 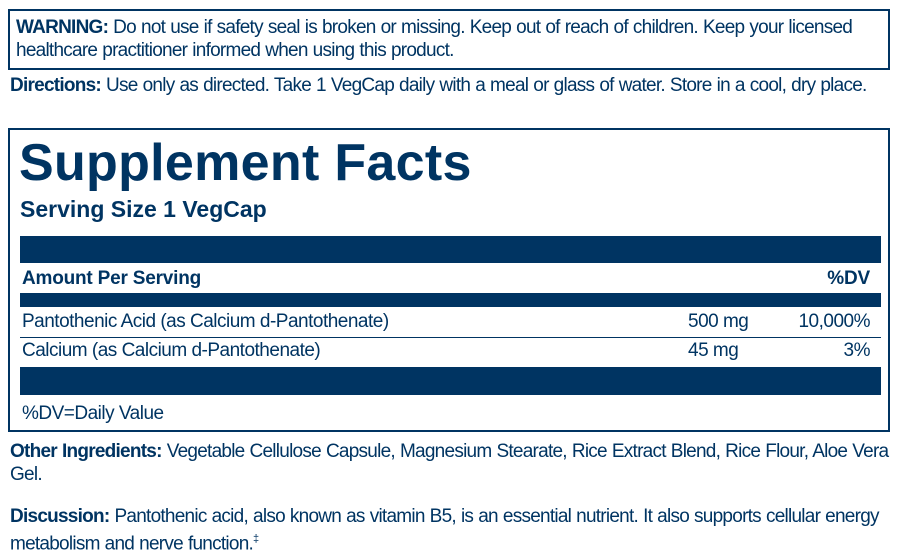 What do you see at coordinates (171, 350) in the screenshot?
I see `nutrient-name: Calcium (as Calcium d-Pantothenate)` at bounding box center [171, 350].